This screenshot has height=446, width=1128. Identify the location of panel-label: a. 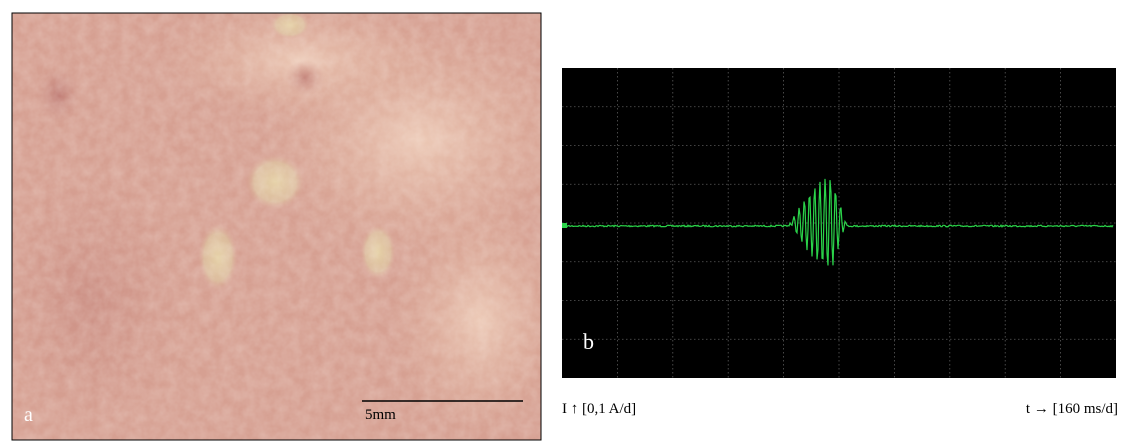
(28, 415).